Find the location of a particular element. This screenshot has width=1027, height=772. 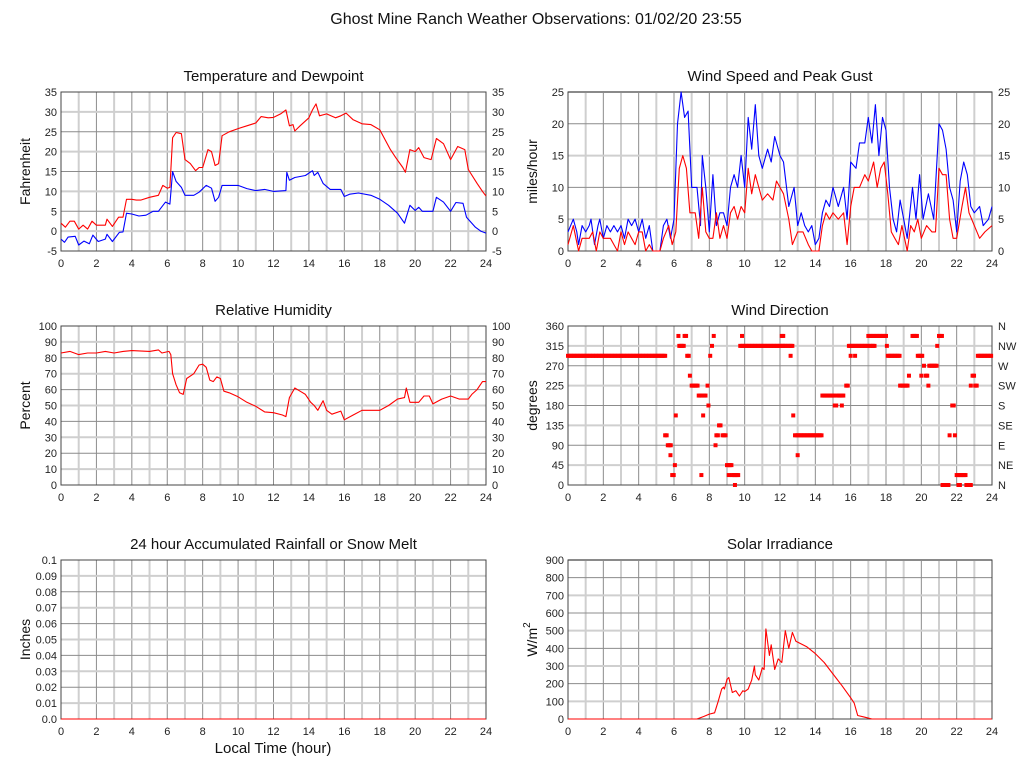

y-tick-label: 25 is located at coordinates (51, 133).